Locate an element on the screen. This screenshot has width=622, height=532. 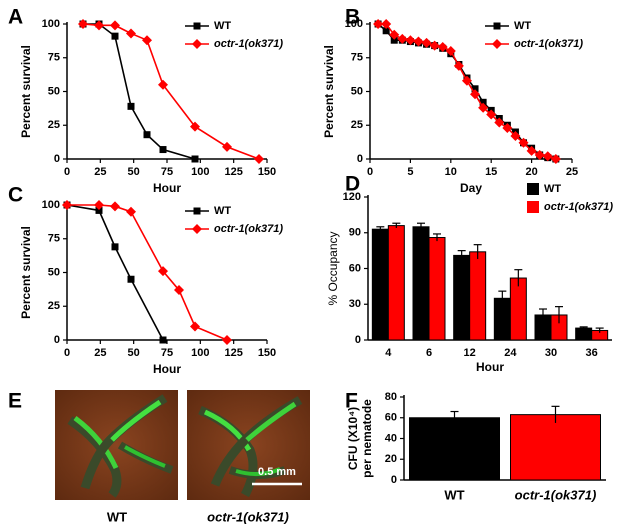
y-axis-title: per nematode is located at coordinates (367, 438).